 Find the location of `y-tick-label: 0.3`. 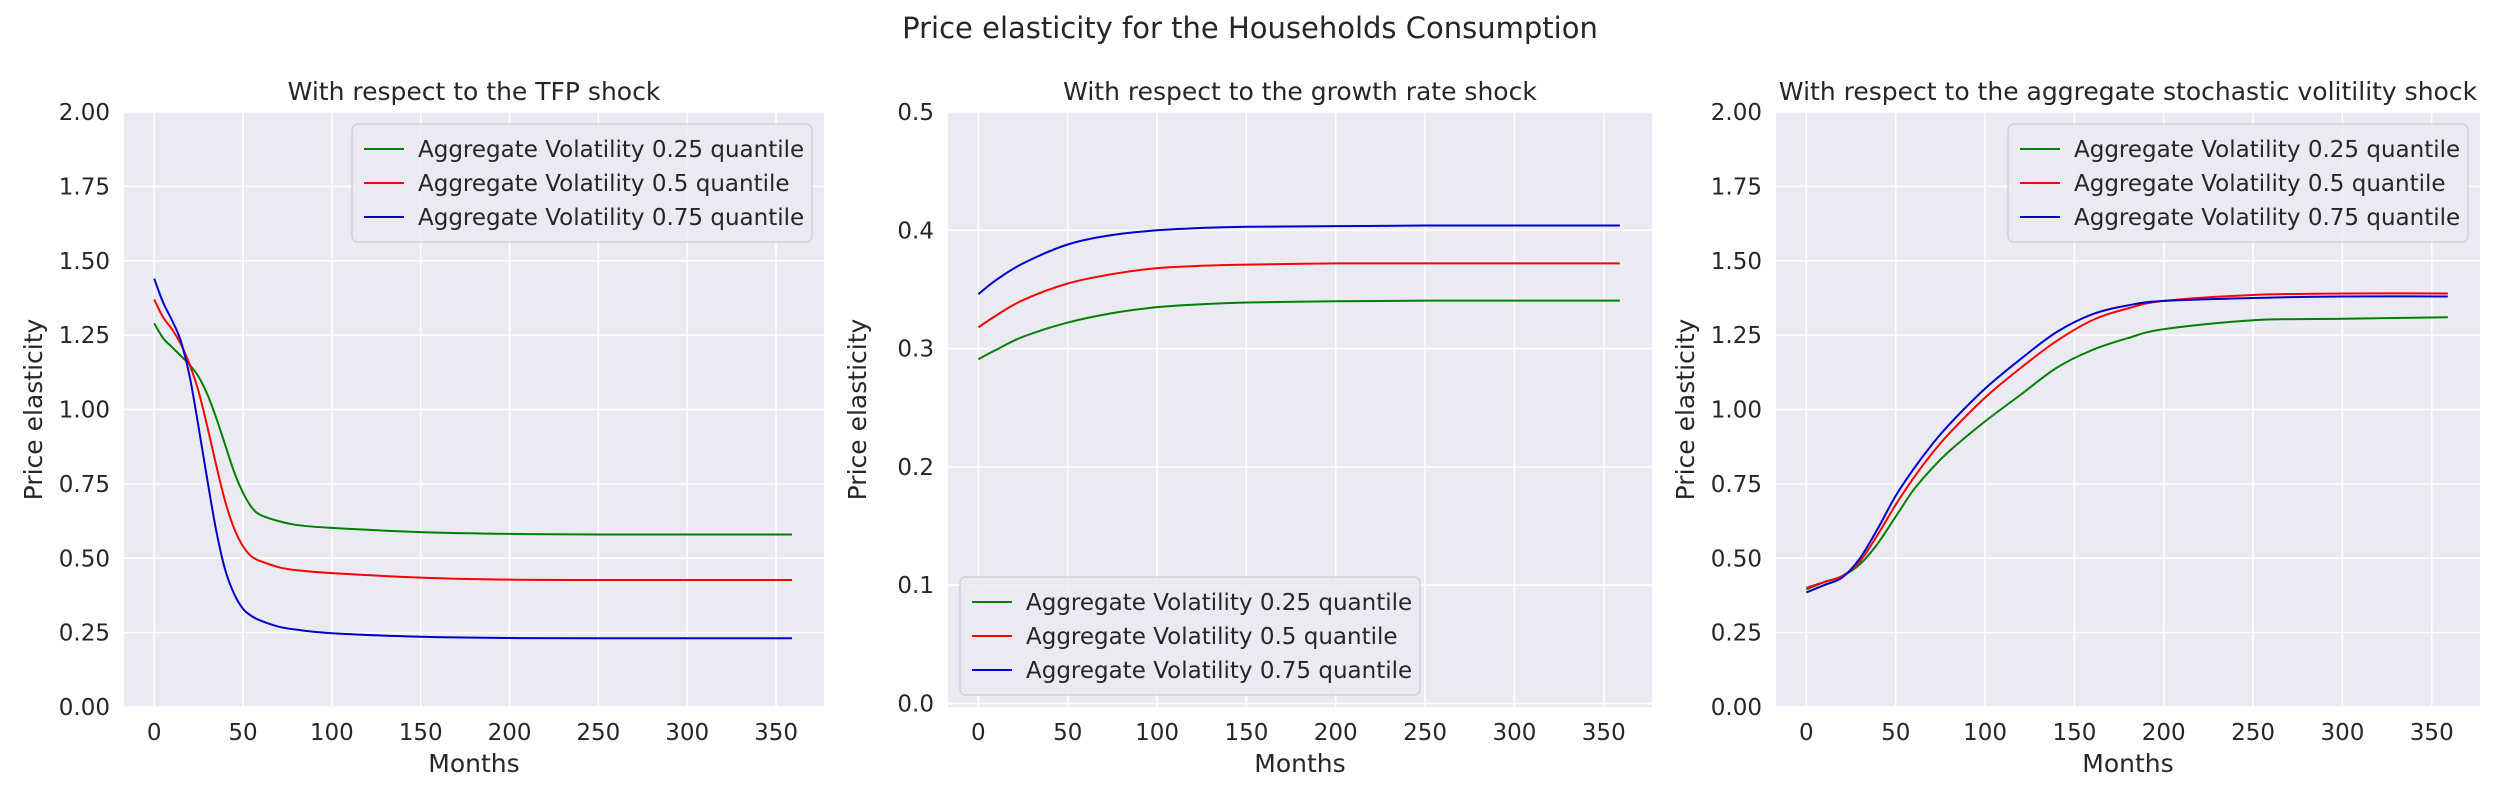

y-tick-label: 0.3 is located at coordinates (915, 350).